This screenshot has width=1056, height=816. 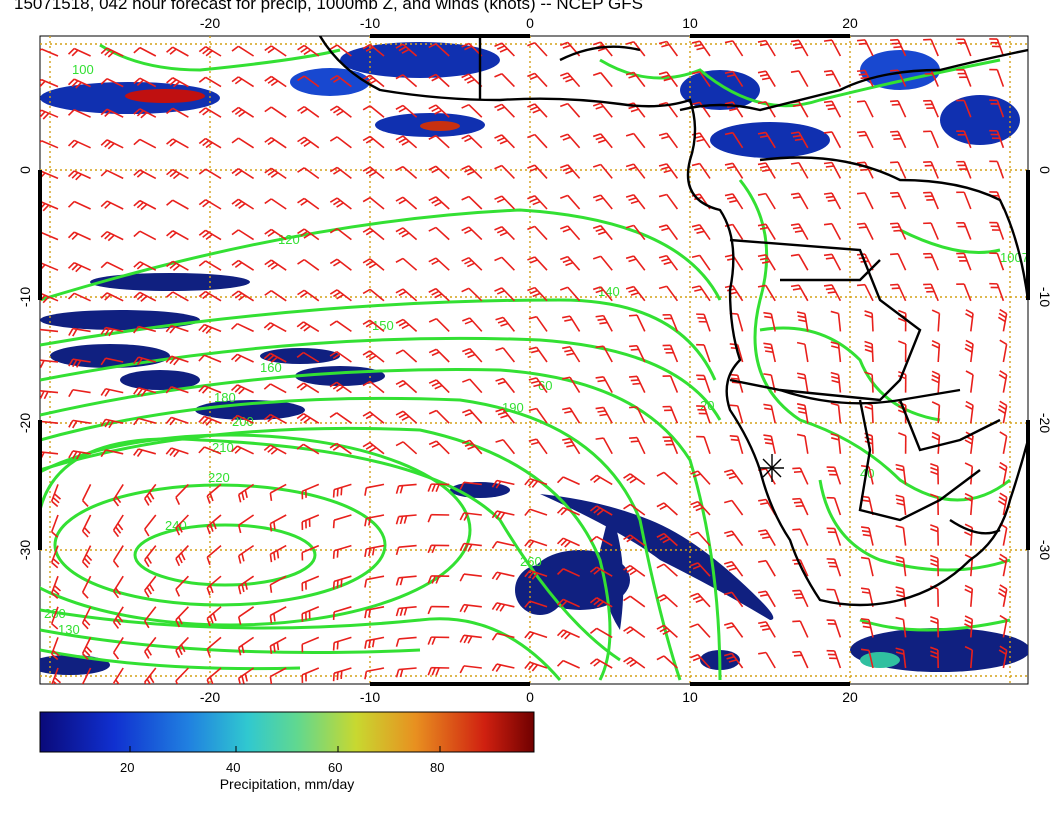 What do you see at coordinates (210, 23) in the screenshot?
I see `lon-tick-top: -20` at bounding box center [210, 23].